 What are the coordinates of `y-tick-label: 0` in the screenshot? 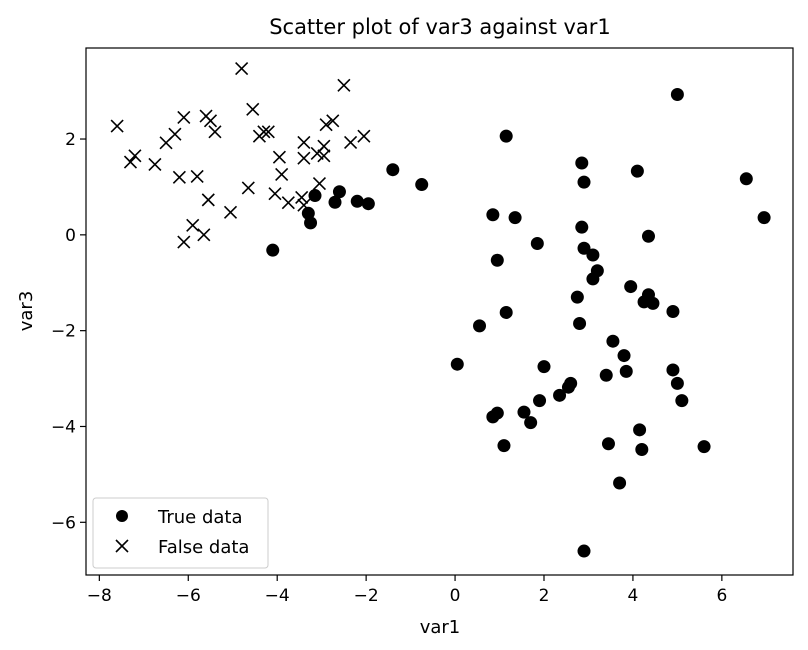 It's located at (70, 236).